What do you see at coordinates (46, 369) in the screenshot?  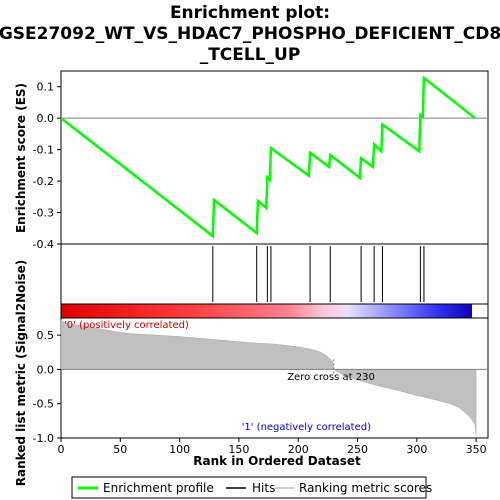 I see `metric-y-tick-label: 0.0` at bounding box center [46, 369].